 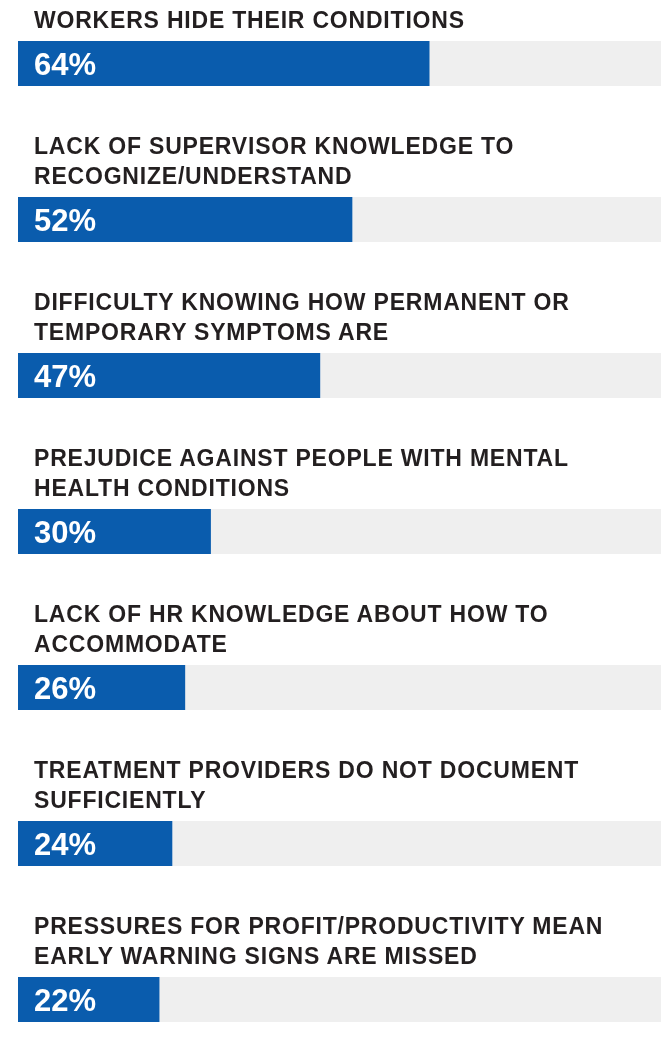 What do you see at coordinates (274, 161) in the screenshot?
I see `y-tick-label: LACK OF SUPERVISOR KNOWLEDGE TO RECOGNIZE/UNDERSTAND` at bounding box center [274, 161].